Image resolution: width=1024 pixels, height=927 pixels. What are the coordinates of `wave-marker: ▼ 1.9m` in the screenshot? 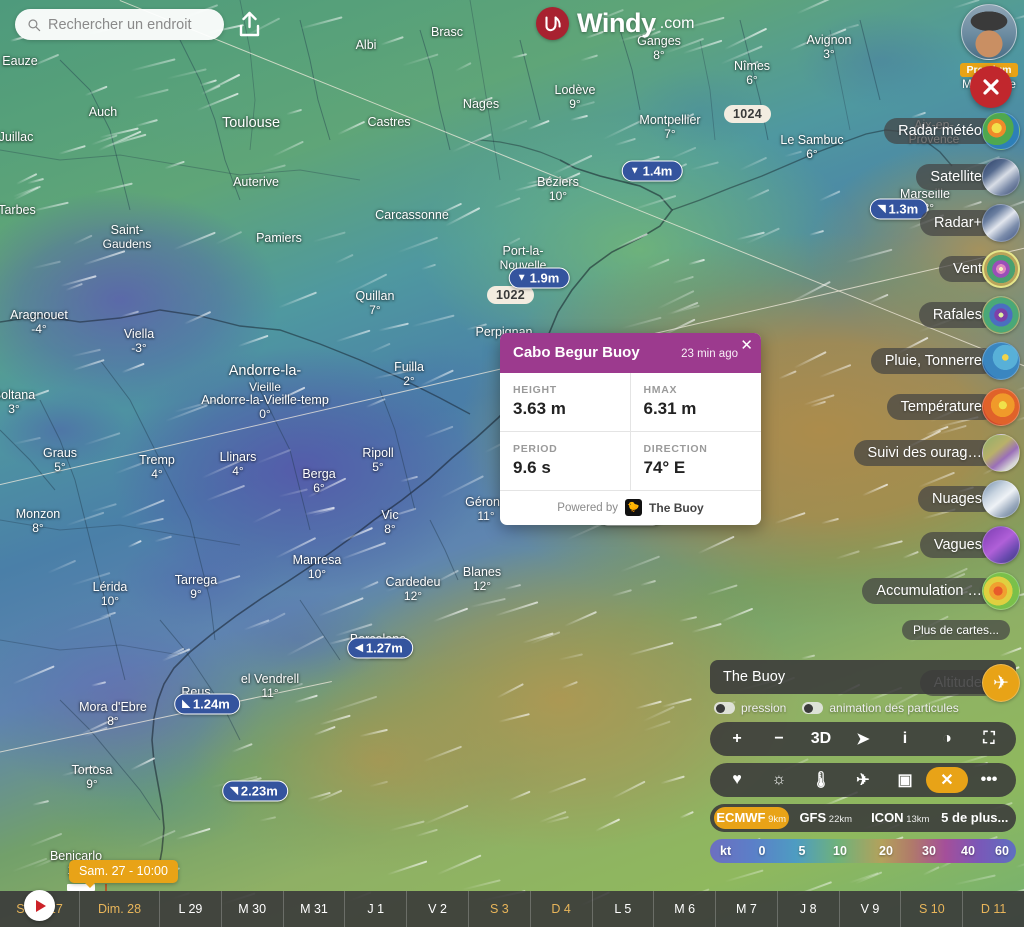 It's located at (539, 278).